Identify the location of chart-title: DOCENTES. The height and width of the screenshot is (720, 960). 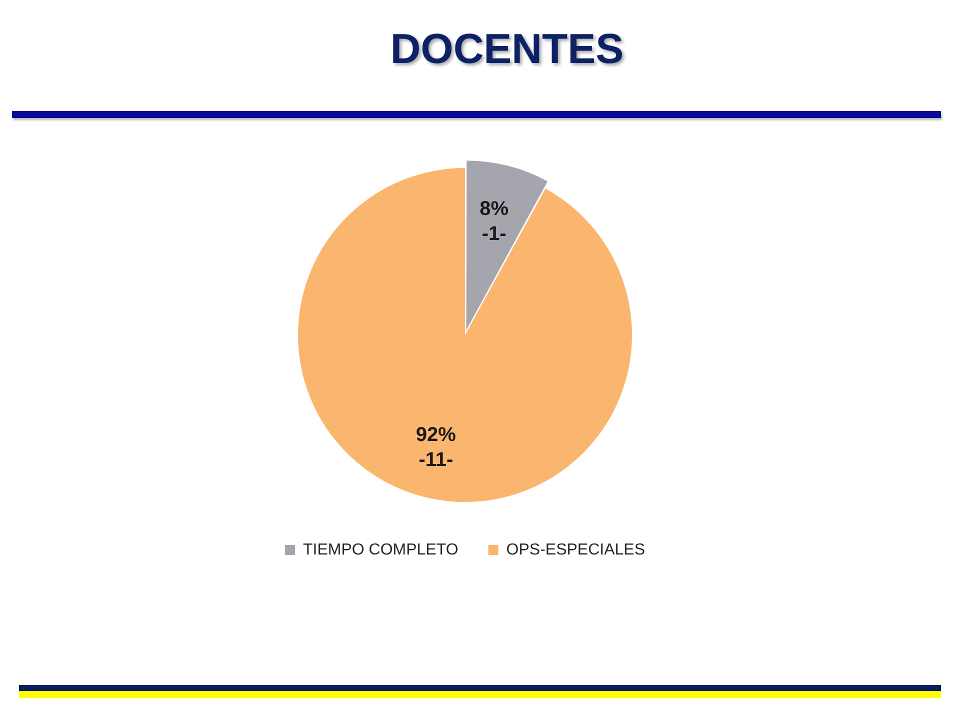
(507, 49).